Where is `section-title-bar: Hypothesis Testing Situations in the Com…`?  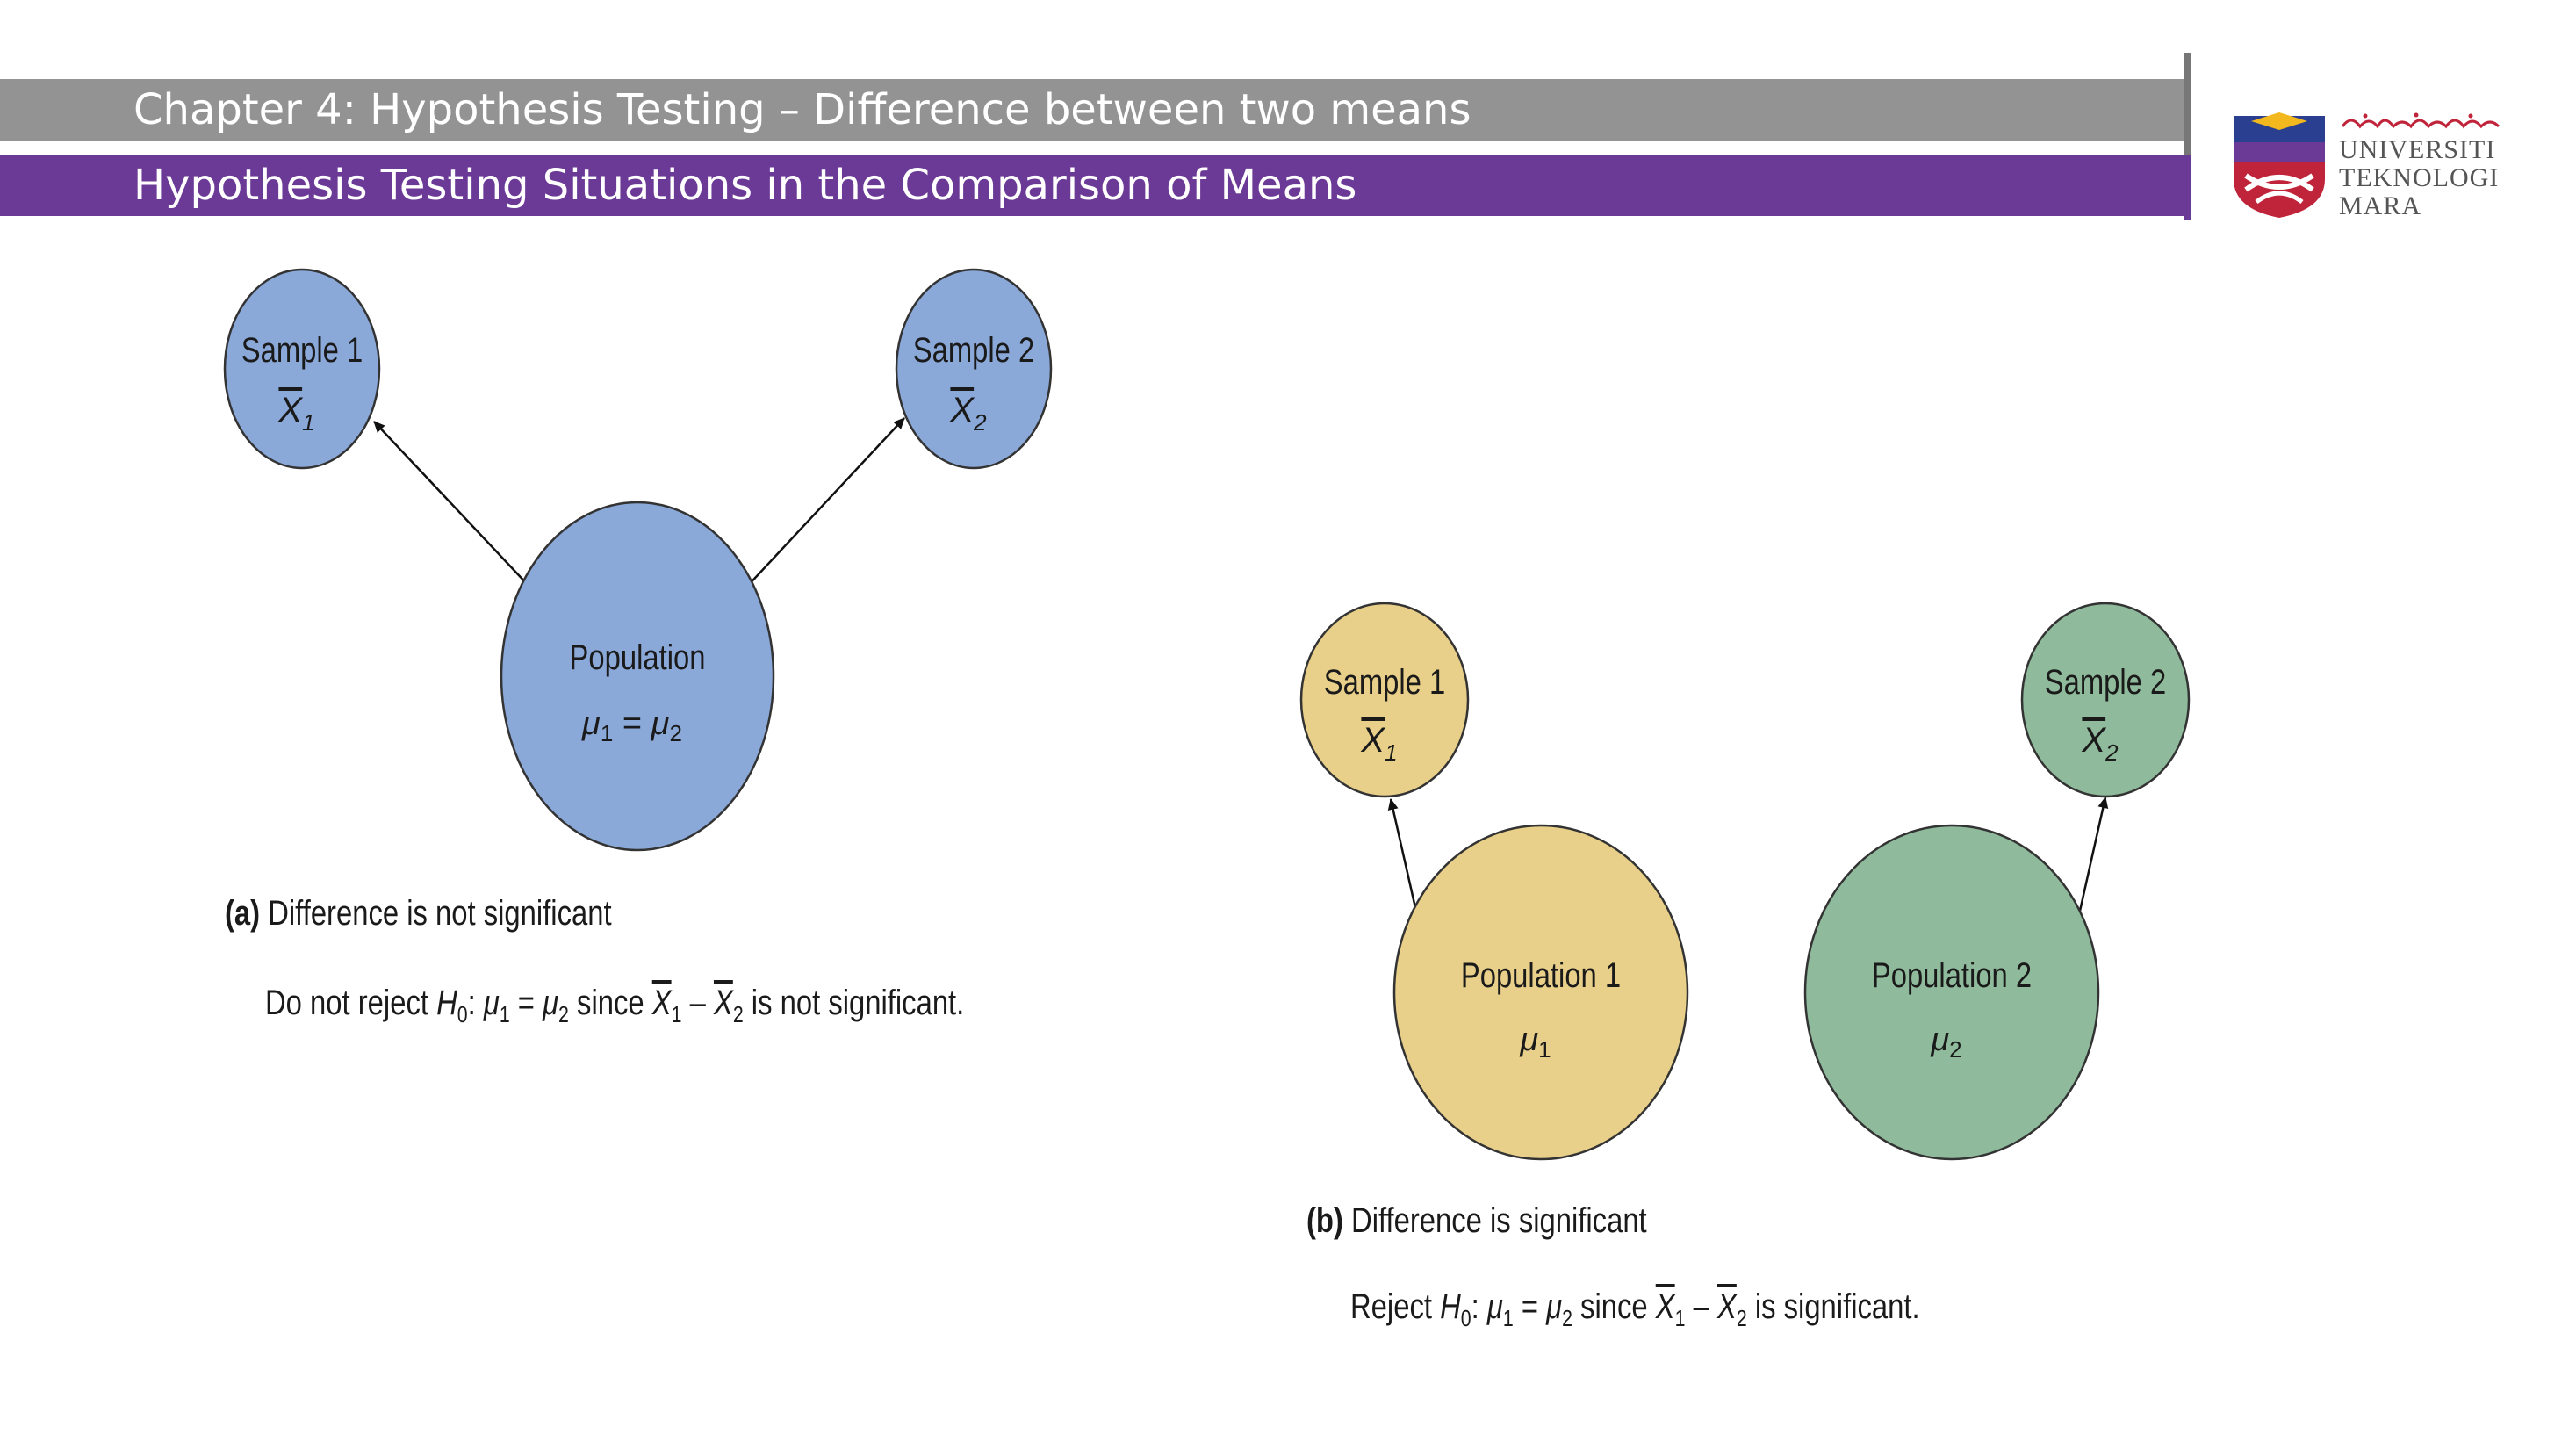
section-title-bar: Hypothesis Testing Situations in the Com… is located at coordinates (1092, 185).